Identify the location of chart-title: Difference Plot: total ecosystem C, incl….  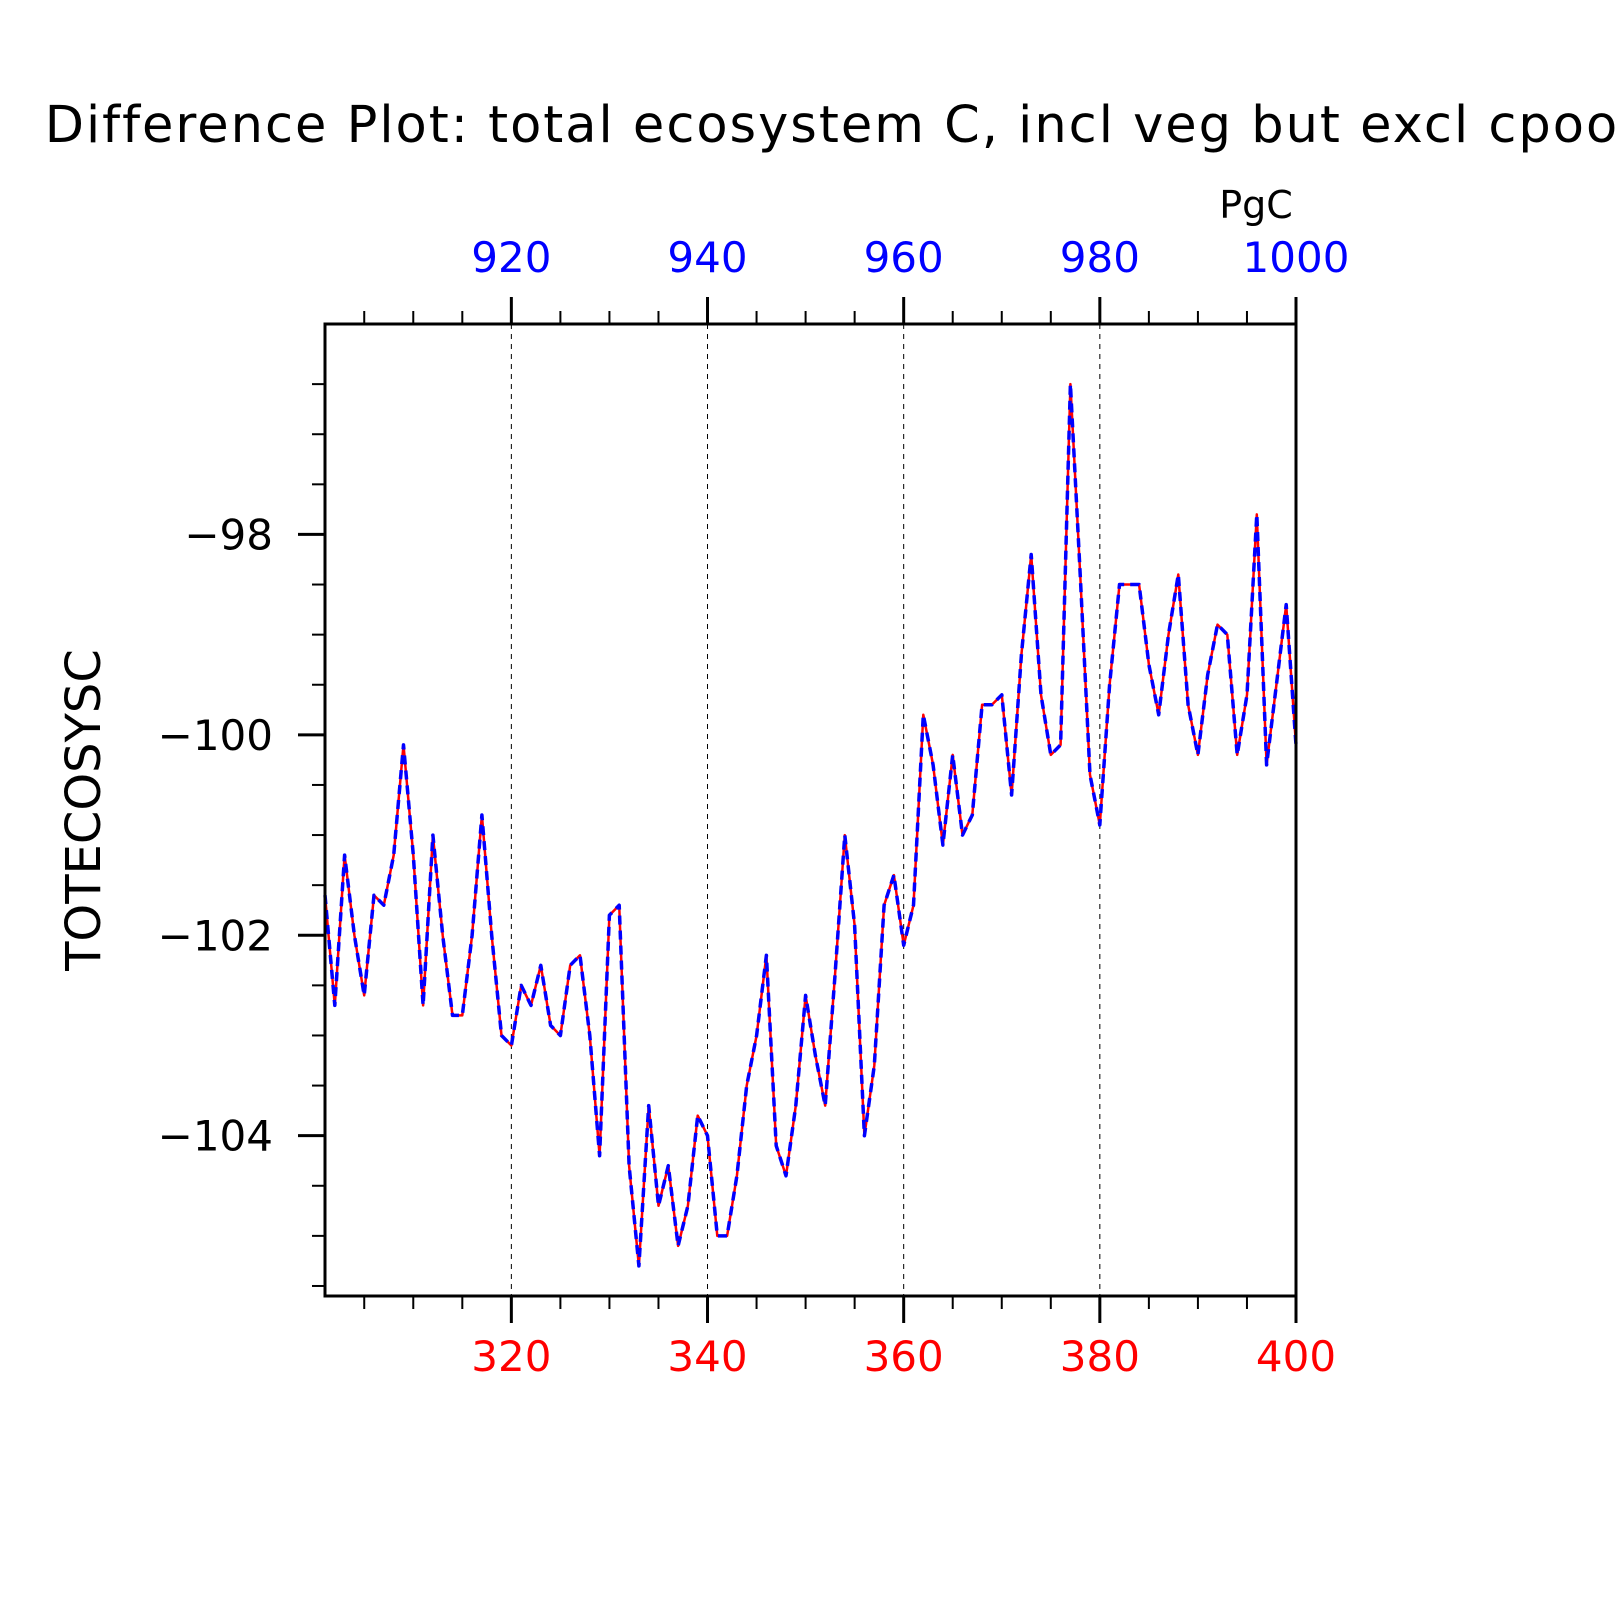
(832, 125).